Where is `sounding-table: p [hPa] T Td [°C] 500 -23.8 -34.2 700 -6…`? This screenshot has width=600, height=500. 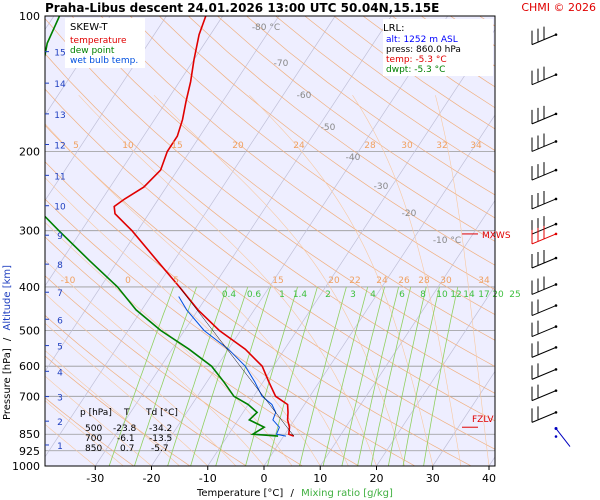 sounding-table: p [hPa] T Td [°C] 500 -23.8 -34.2 700 -6… is located at coordinates (129, 431).